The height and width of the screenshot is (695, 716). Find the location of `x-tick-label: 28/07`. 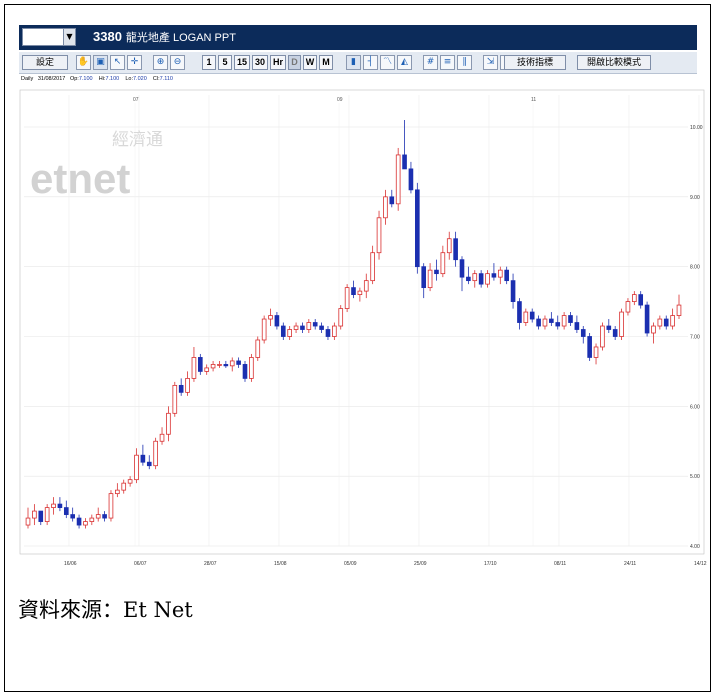

x-tick-label: 28/07 is located at coordinates (210, 564).